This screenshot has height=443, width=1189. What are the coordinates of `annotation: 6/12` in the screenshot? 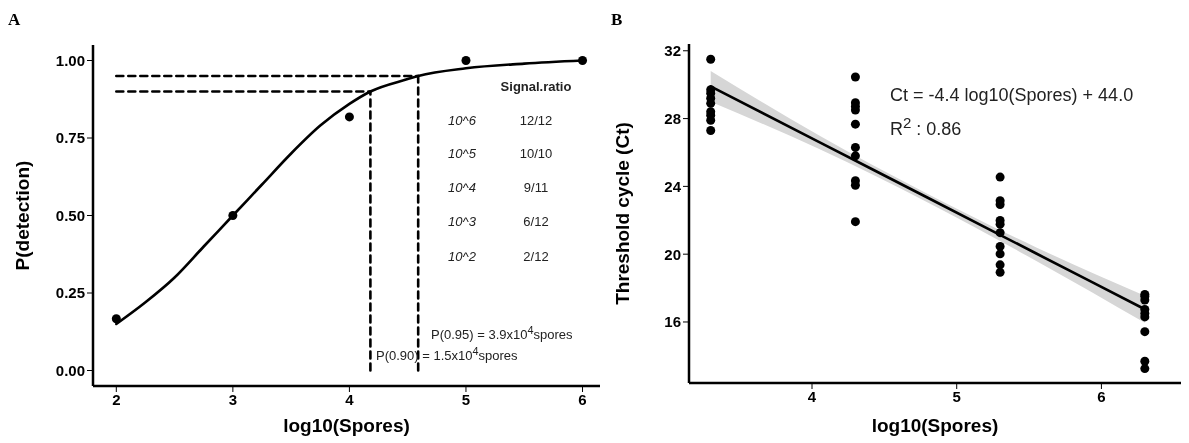 It's located at (536, 221).